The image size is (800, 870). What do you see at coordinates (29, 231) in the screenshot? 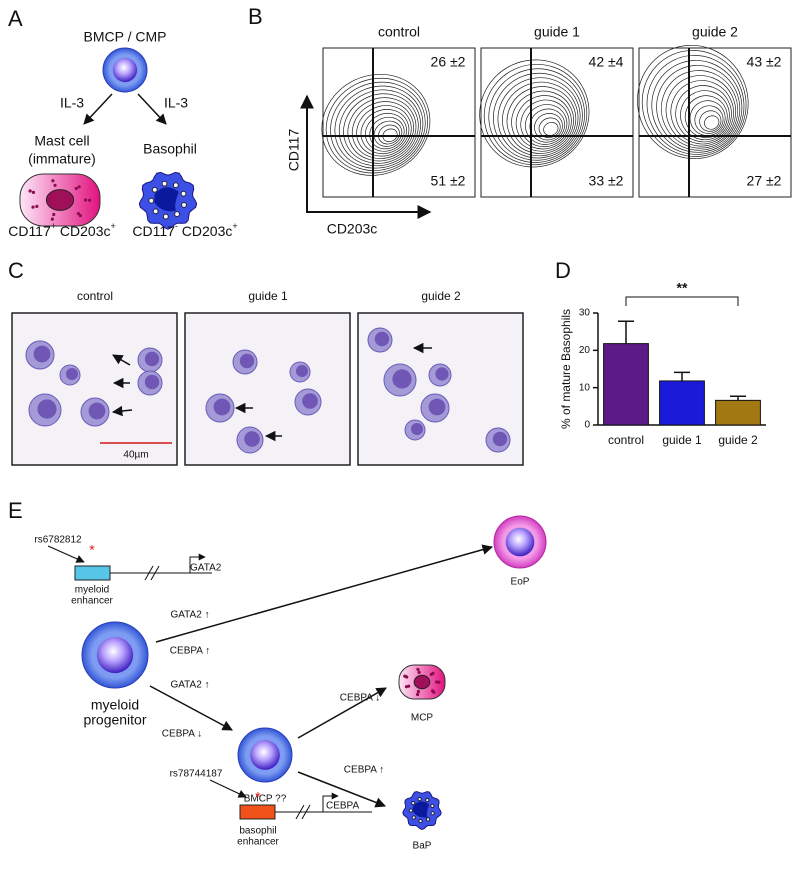
I see `marker-part: CD117` at bounding box center [29, 231].